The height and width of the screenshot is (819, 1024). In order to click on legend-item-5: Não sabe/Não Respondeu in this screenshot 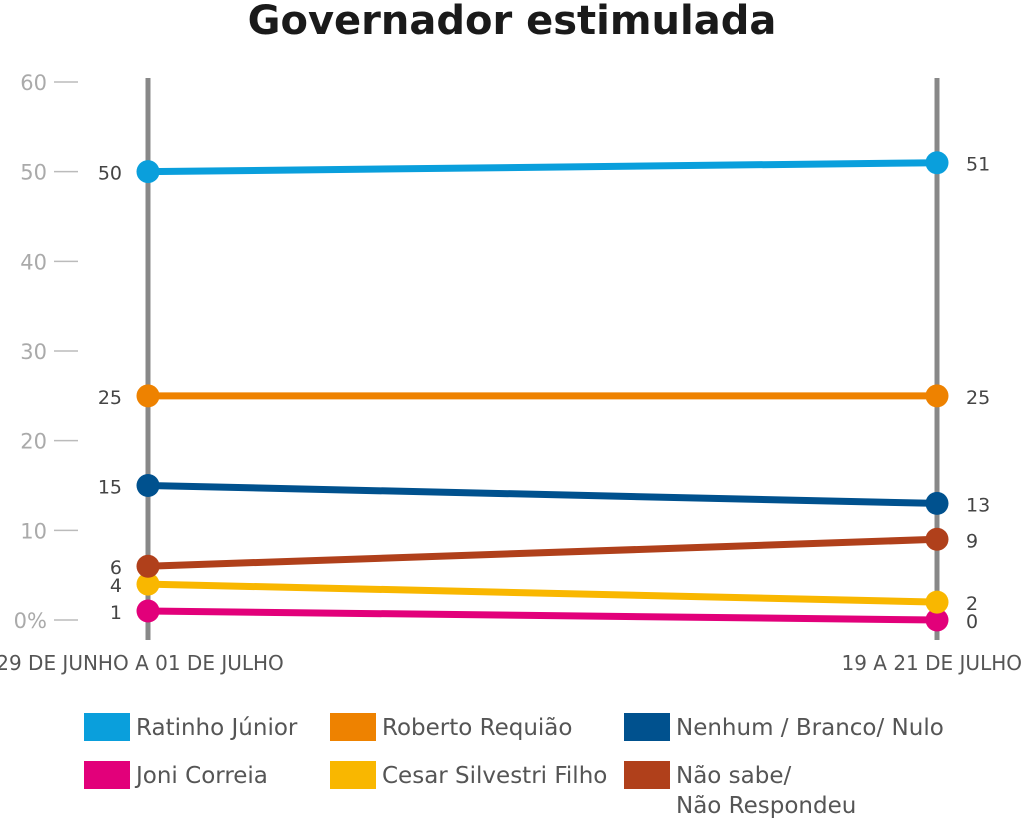, I will do `click(740, 790)`.